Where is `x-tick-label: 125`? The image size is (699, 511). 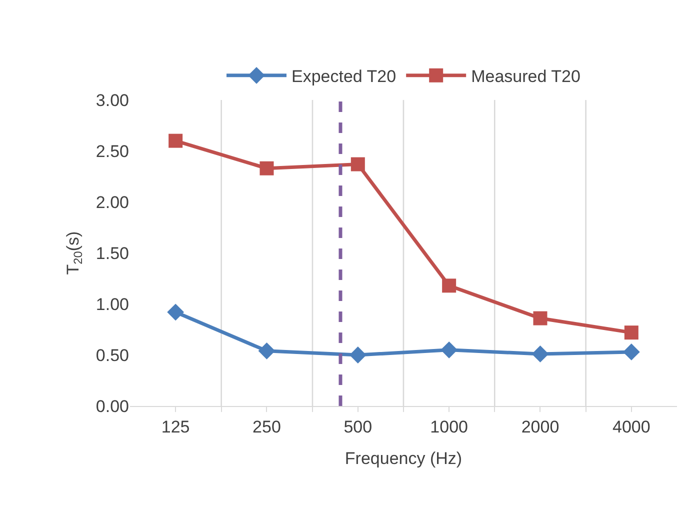
x-tick-label: 125 is located at coordinates (175, 427).